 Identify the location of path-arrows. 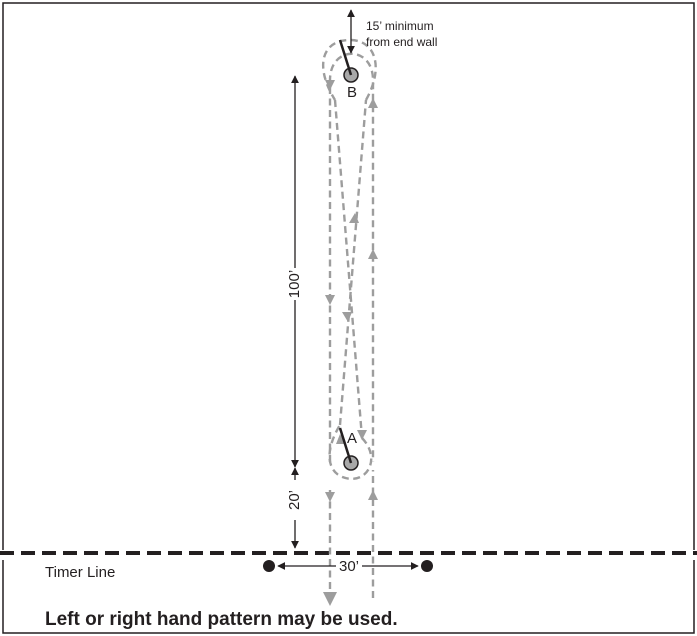
(350, 343).